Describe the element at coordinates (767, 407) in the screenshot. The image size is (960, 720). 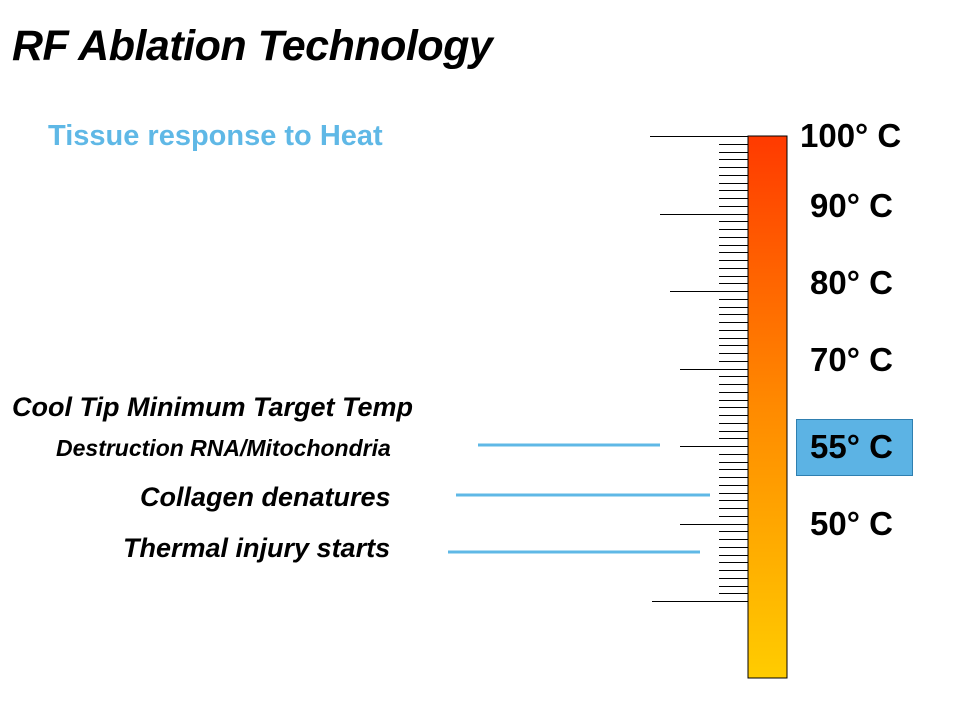
I see `thermometer-bar` at that location.